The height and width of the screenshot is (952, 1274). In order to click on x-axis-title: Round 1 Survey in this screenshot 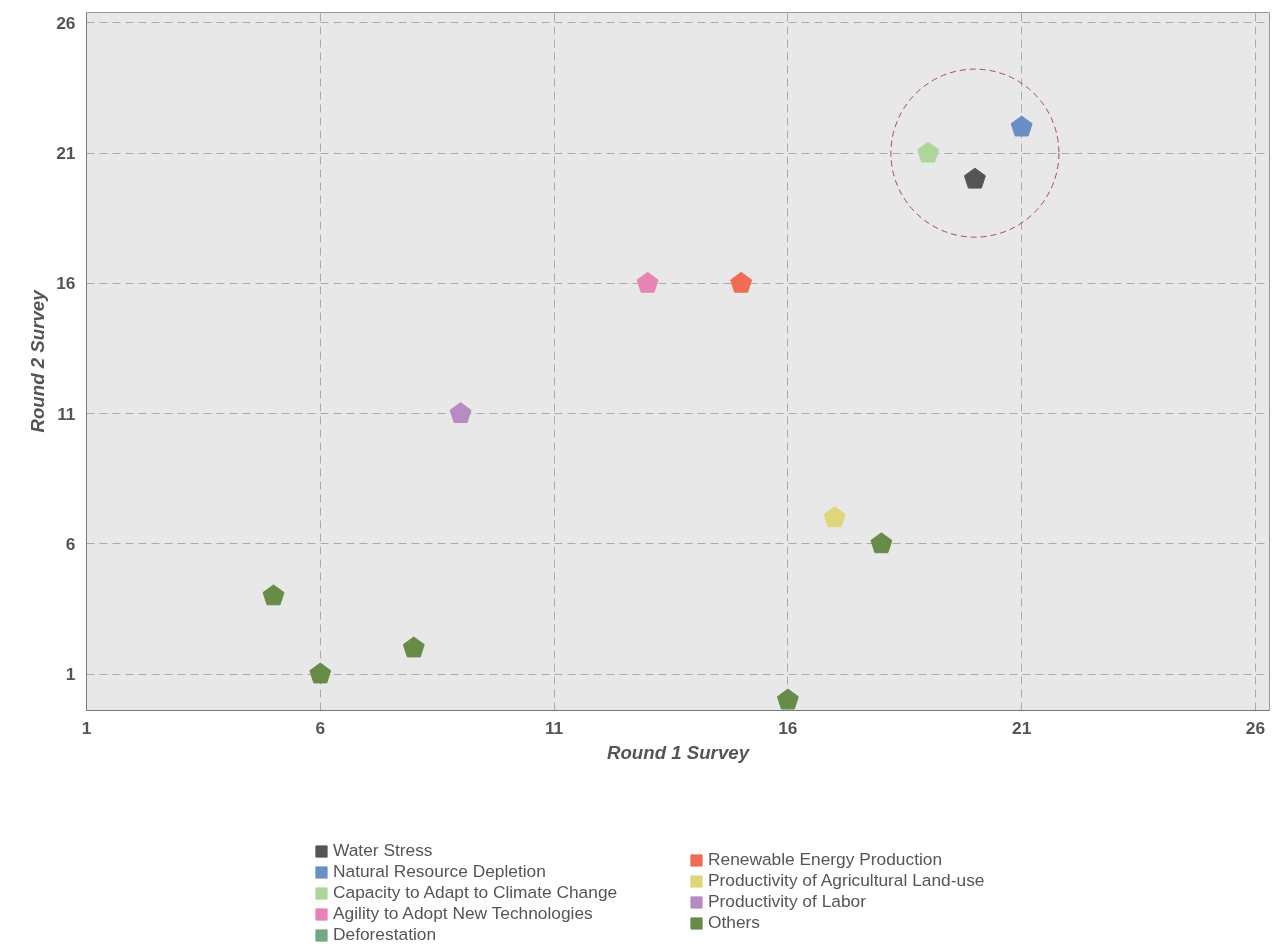, I will do `click(678, 752)`.